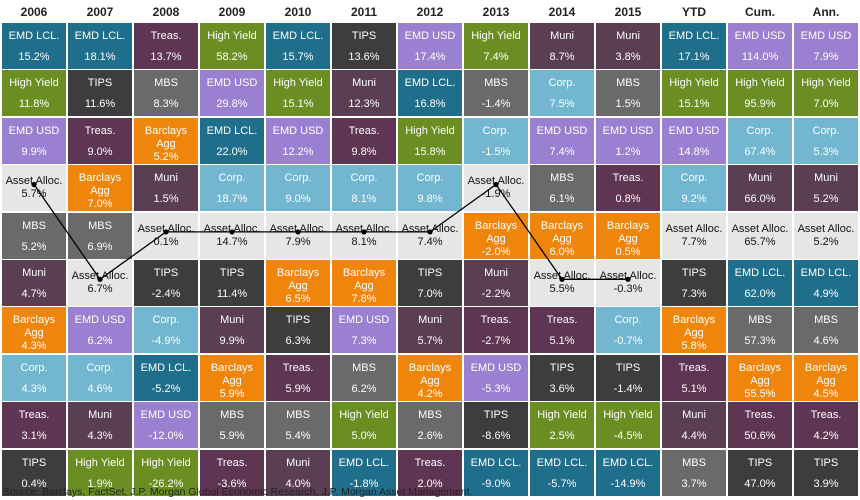 This screenshot has width=860, height=500. I want to click on return-cell: Treas. 13.7%, so click(166, 46).